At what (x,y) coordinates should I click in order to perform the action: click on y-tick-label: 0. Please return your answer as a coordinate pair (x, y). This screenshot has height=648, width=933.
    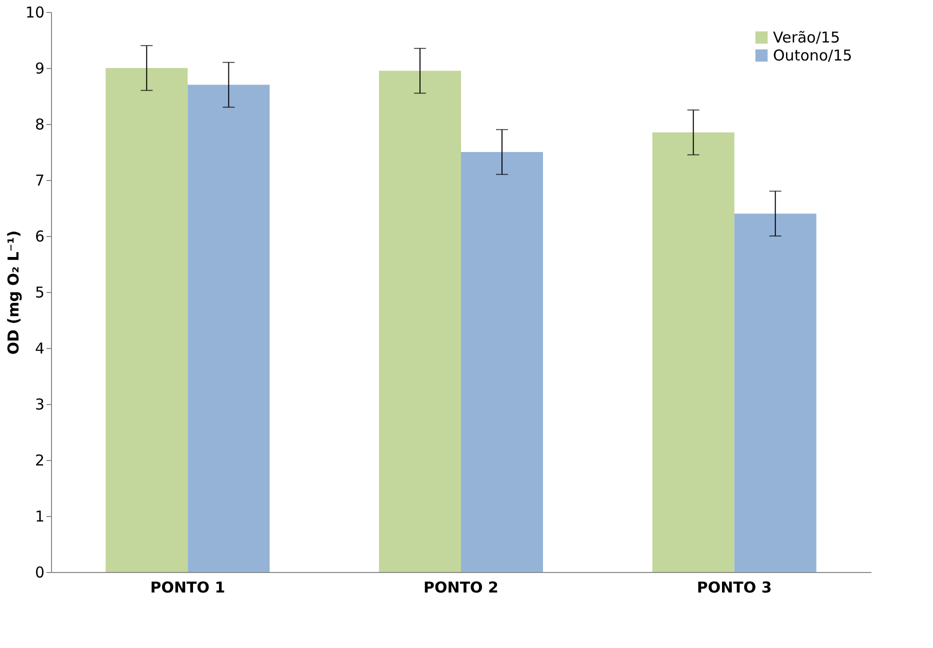
    Looking at the image, I should click on (39, 573).